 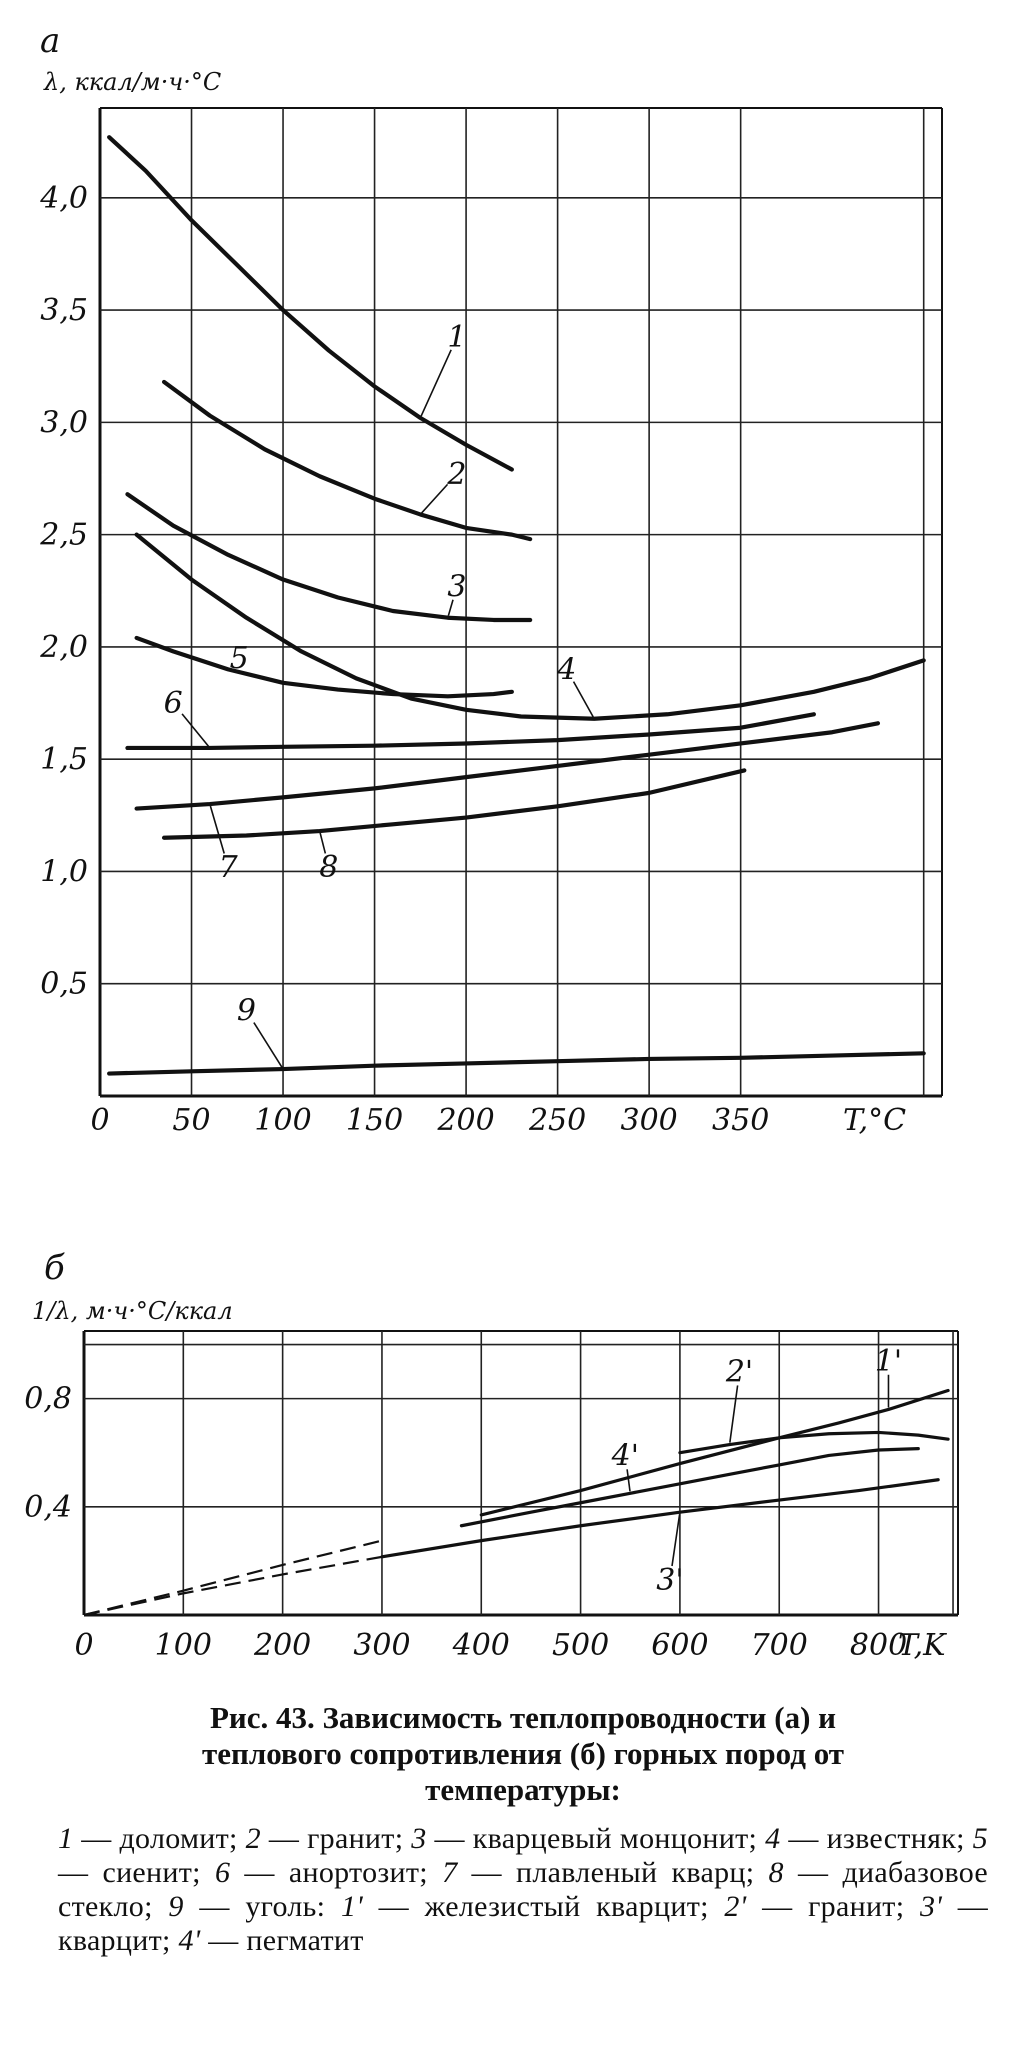 What do you see at coordinates (435, 498) in the screenshot?
I see `series-2-leader` at bounding box center [435, 498].